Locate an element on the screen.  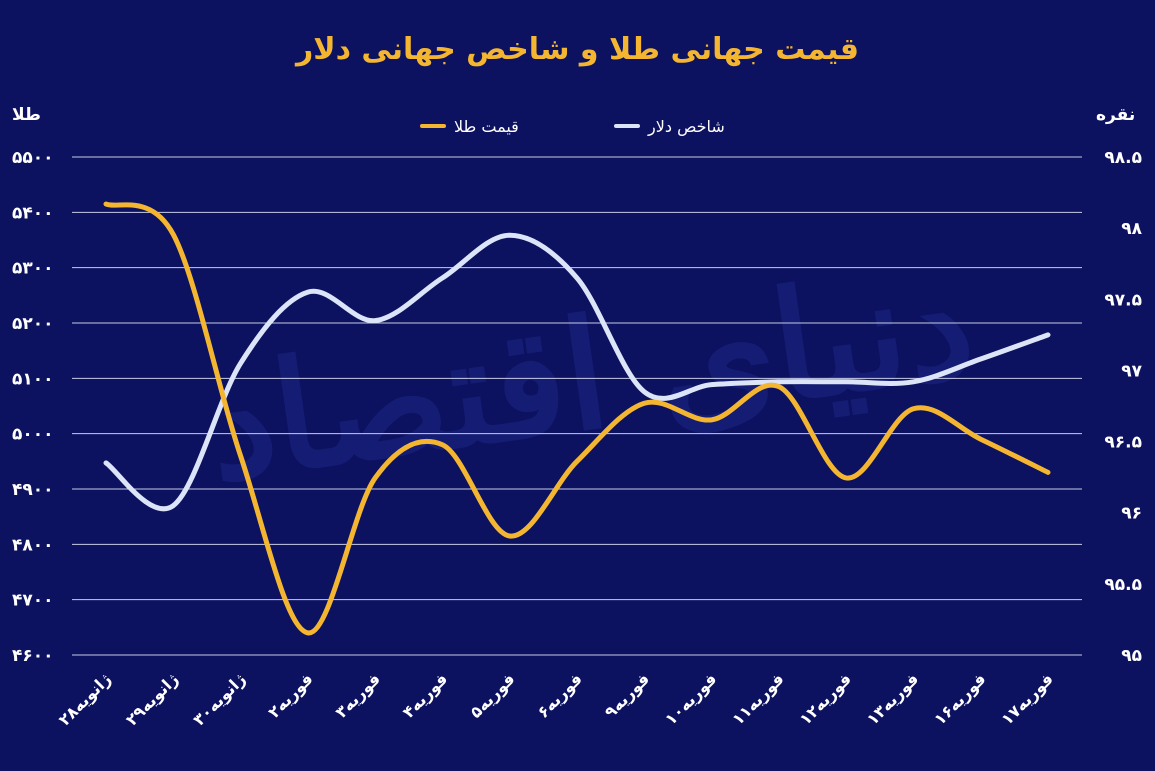
x-tick-label: ۱۲فوریه is located at coordinates (825, 698).